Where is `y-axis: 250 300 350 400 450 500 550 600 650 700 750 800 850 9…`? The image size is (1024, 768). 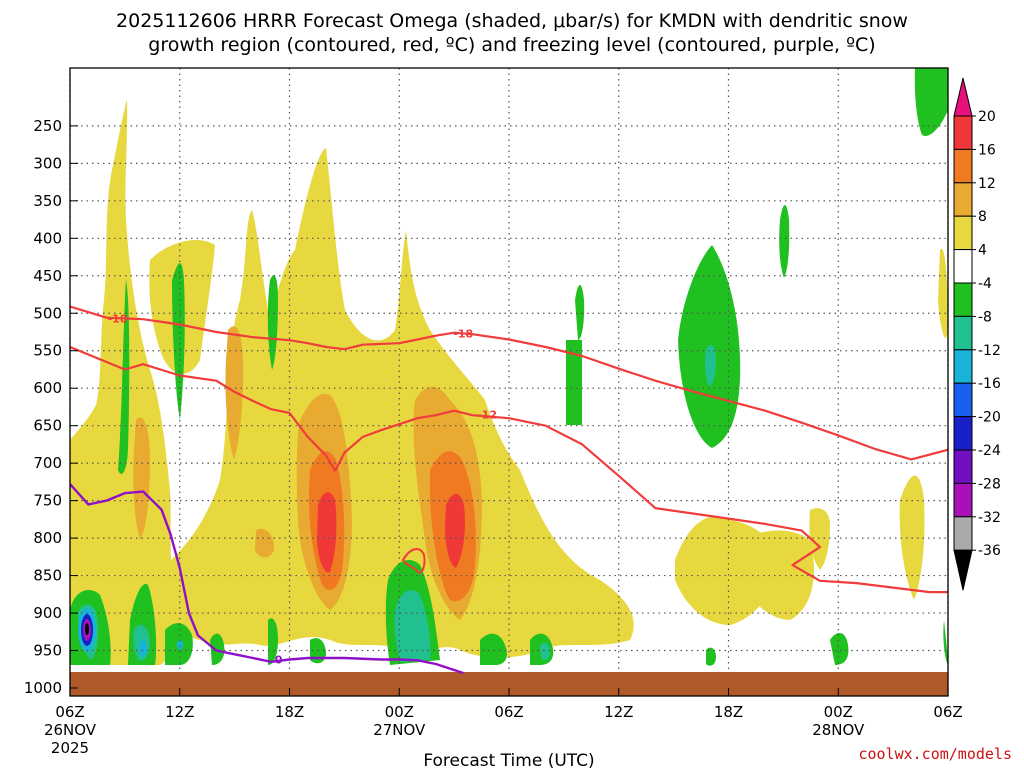 y-axis: 250 300 350 400 450 500 550 600 650 700 750 800 850 9… is located at coordinates (51, 407).